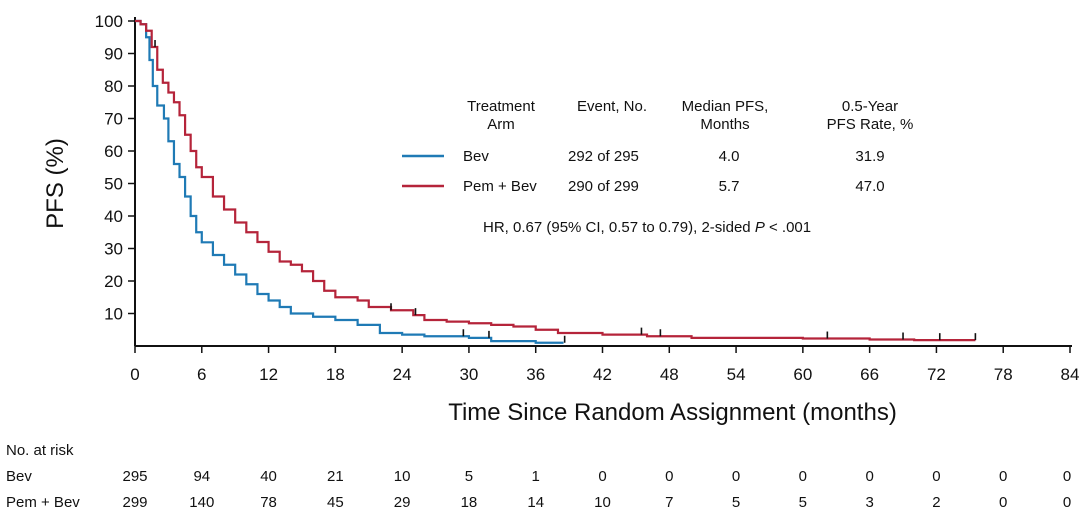 This screenshot has height=515, width=1080. Describe the element at coordinates (201, 374) in the screenshot. I see `x-tick-label: 6` at that location.